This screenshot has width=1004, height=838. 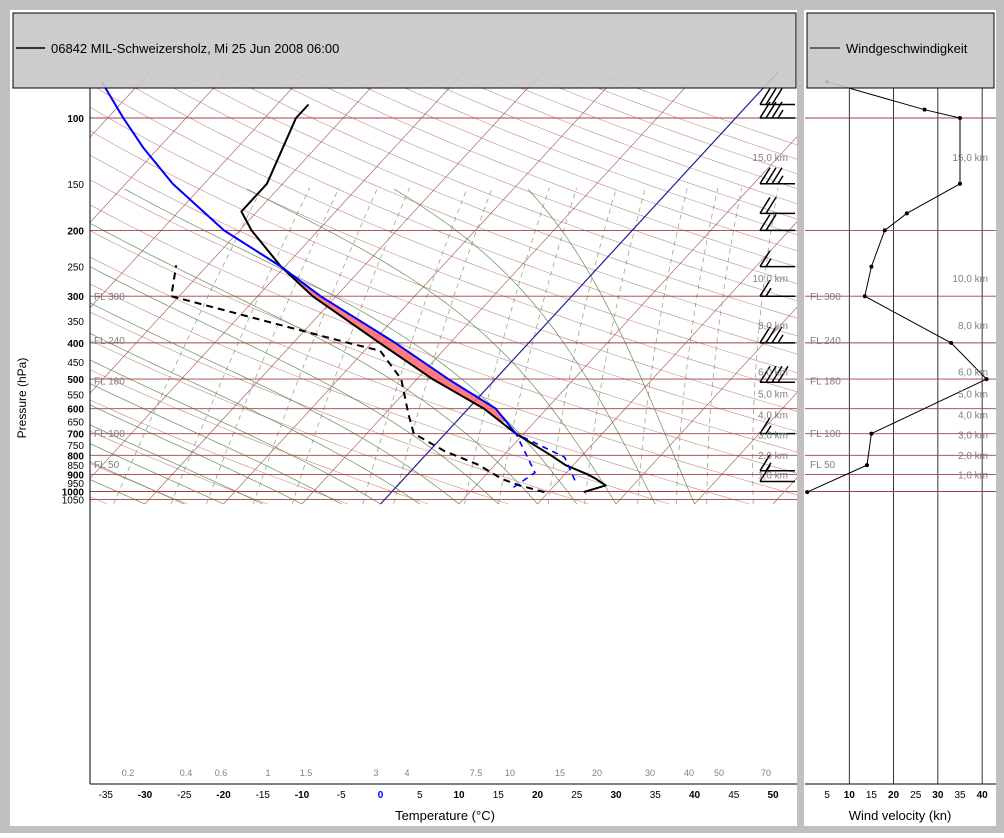 What do you see at coordinates (75, 380) in the screenshot?
I see `pressure-tick-label: 500` at bounding box center [75, 380].